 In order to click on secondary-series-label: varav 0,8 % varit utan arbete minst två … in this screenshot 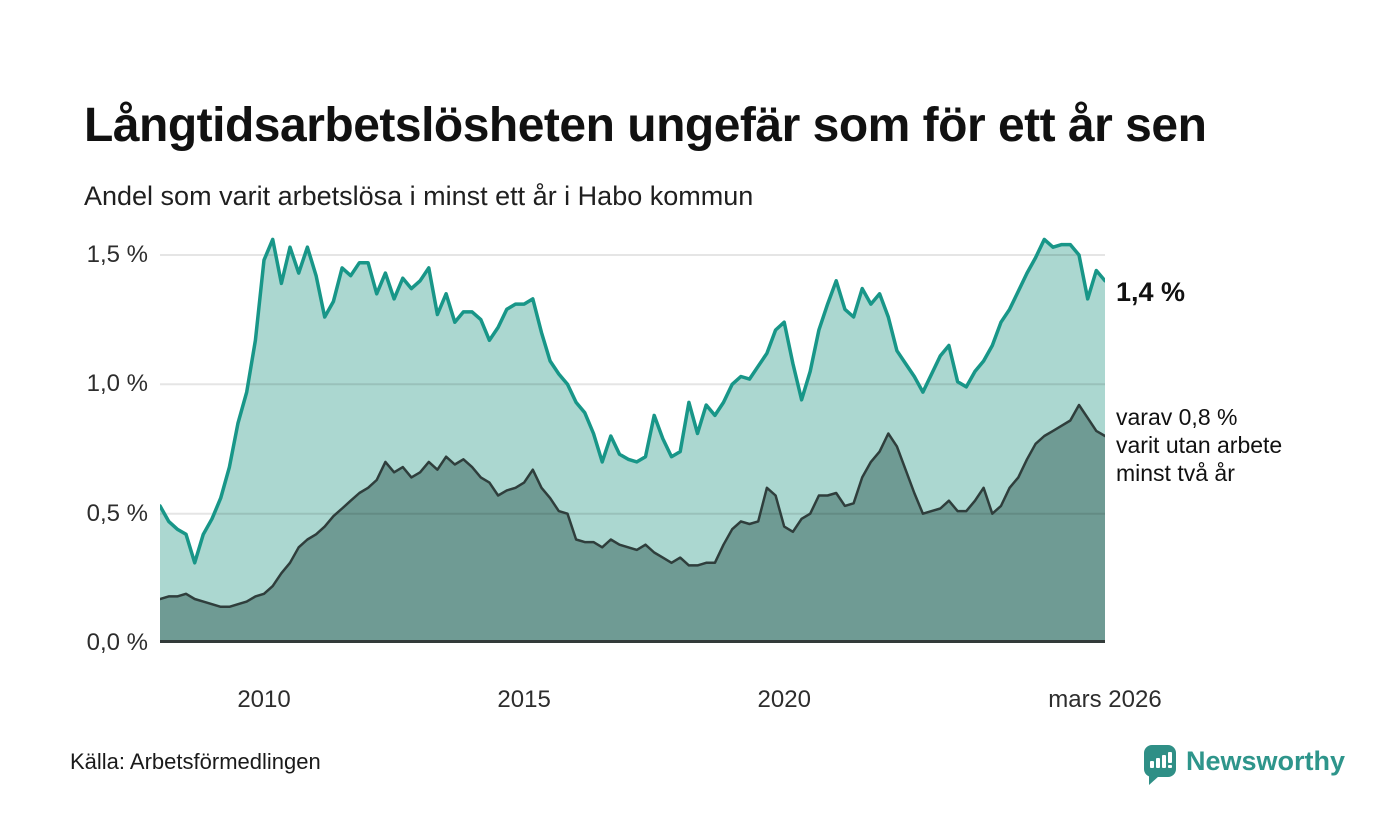, I will do `click(1199, 445)`.